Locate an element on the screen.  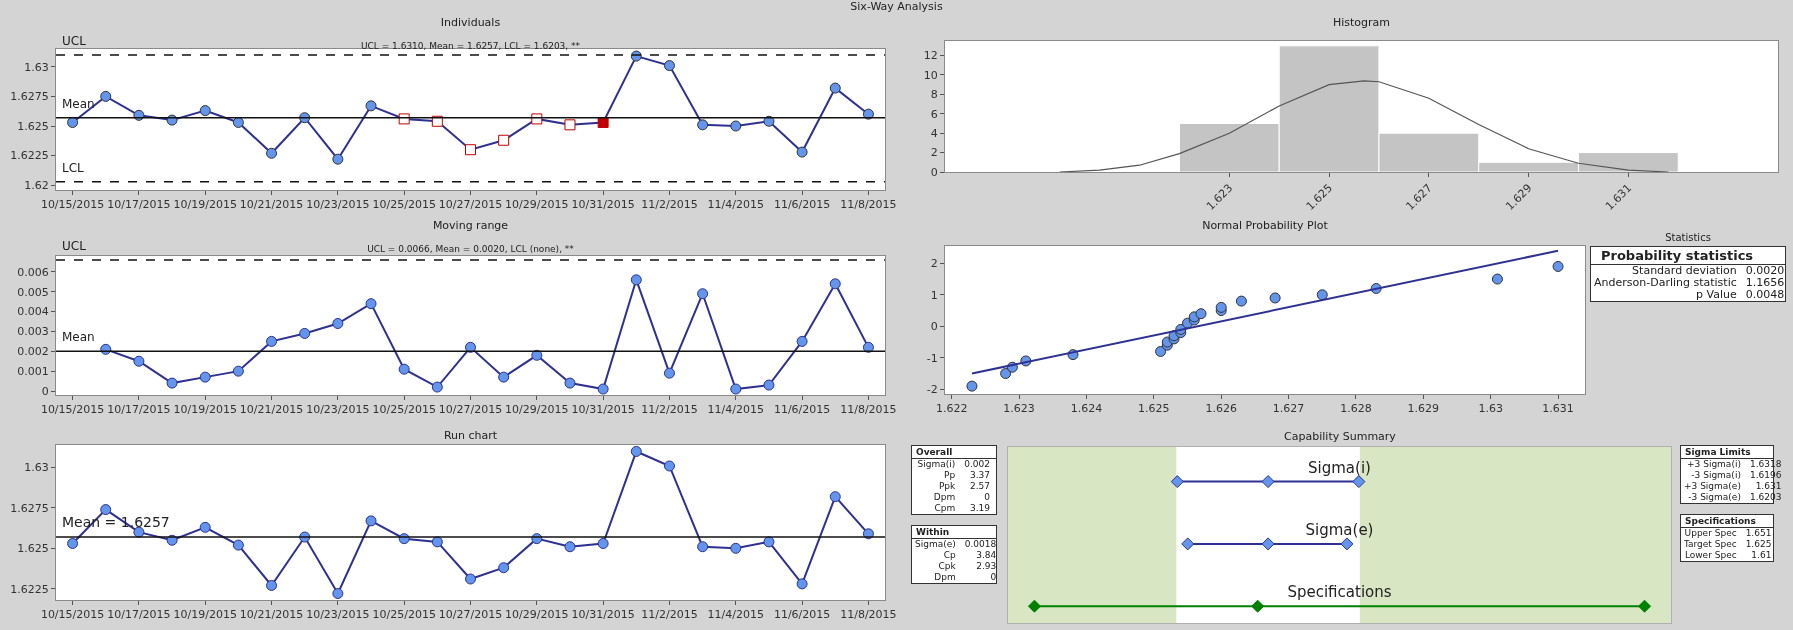
x-tick-label: 1.623 is located at coordinates (1019, 409).